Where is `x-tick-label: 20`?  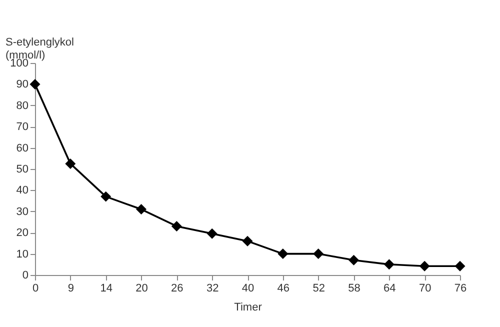
x-tick-label: 20 is located at coordinates (142, 288).